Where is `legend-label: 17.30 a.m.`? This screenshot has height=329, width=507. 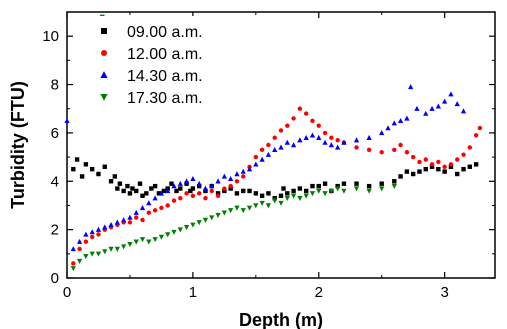 legend-label: 17.30 a.m. is located at coordinates (165, 98).